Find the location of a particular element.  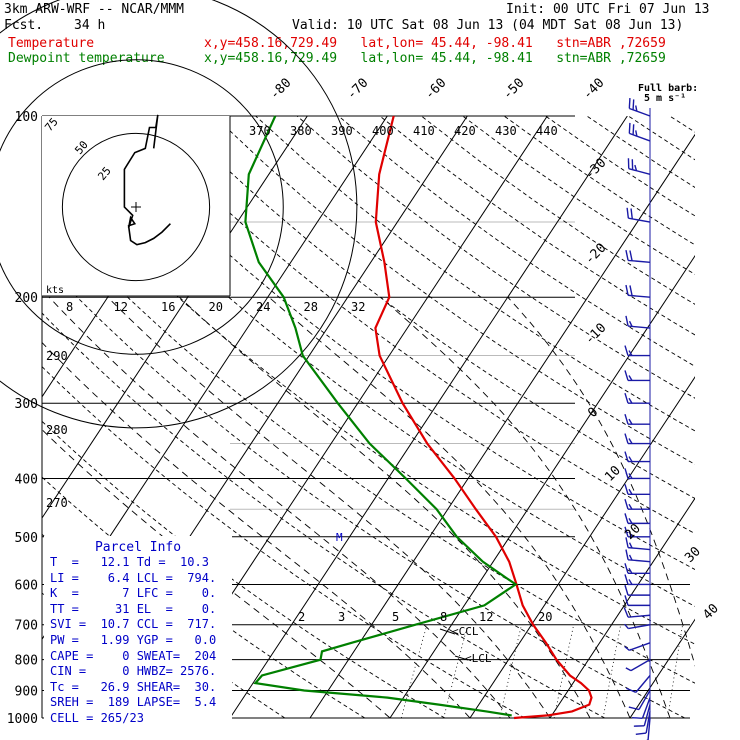

speed-axis-label: 32 is located at coordinates (358, 307).